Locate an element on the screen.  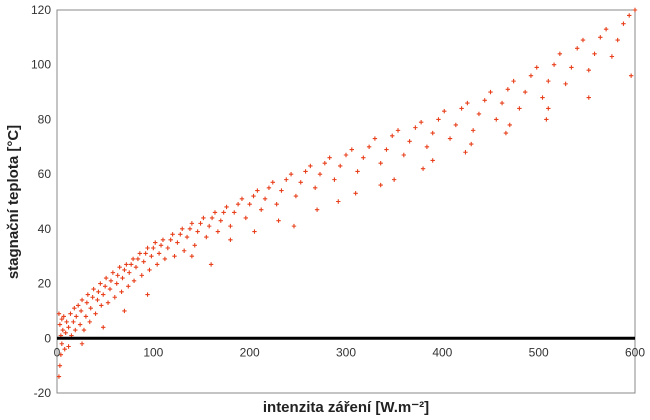
y-tick-label: 40 is located at coordinates (45, 229).